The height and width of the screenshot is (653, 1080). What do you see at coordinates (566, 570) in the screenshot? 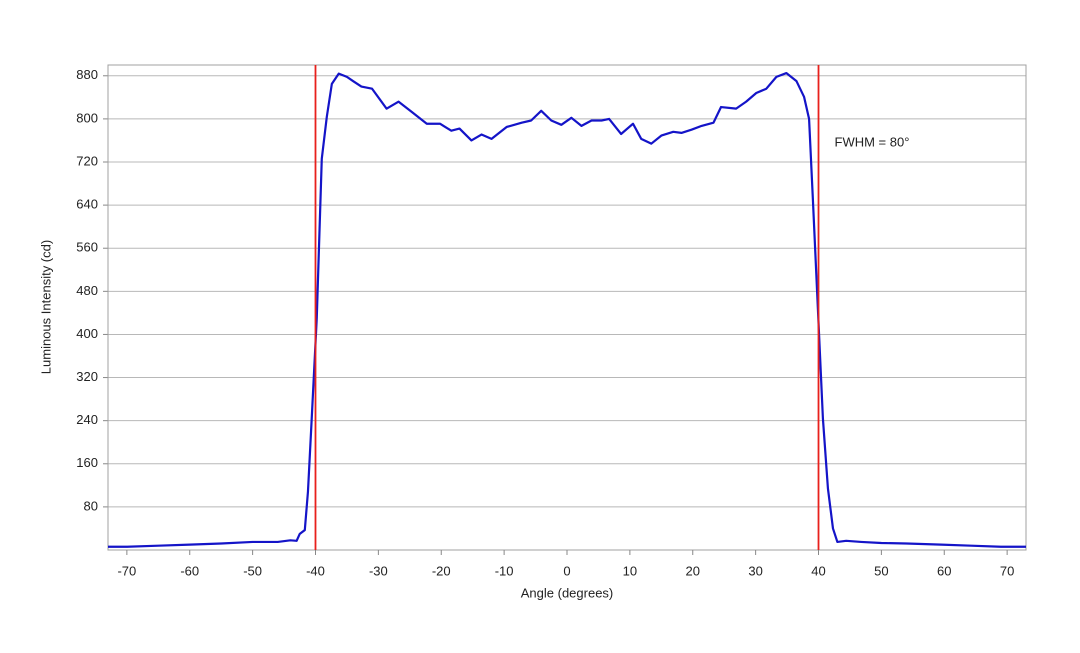
I see `x-tick-label: 0` at bounding box center [566, 570].